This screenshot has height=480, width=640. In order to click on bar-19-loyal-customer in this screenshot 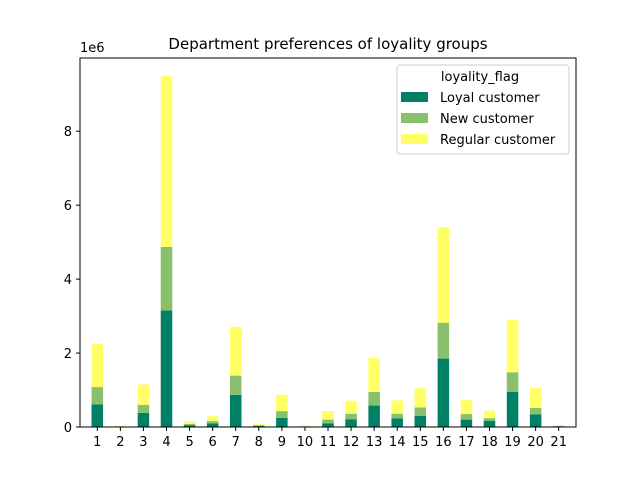, I will do `click(512, 409)`.